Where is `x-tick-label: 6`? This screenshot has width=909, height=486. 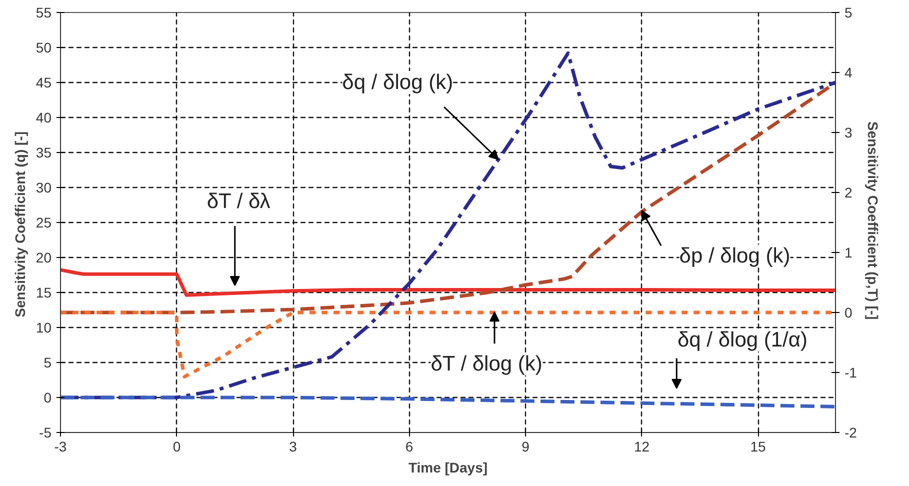 x-tick-label: 6 is located at coordinates (409, 446).